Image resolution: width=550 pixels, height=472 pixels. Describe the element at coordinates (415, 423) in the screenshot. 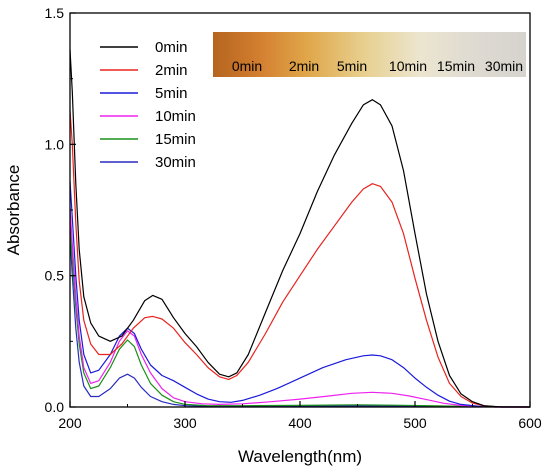

I see `x-tick-label: 500` at that location.